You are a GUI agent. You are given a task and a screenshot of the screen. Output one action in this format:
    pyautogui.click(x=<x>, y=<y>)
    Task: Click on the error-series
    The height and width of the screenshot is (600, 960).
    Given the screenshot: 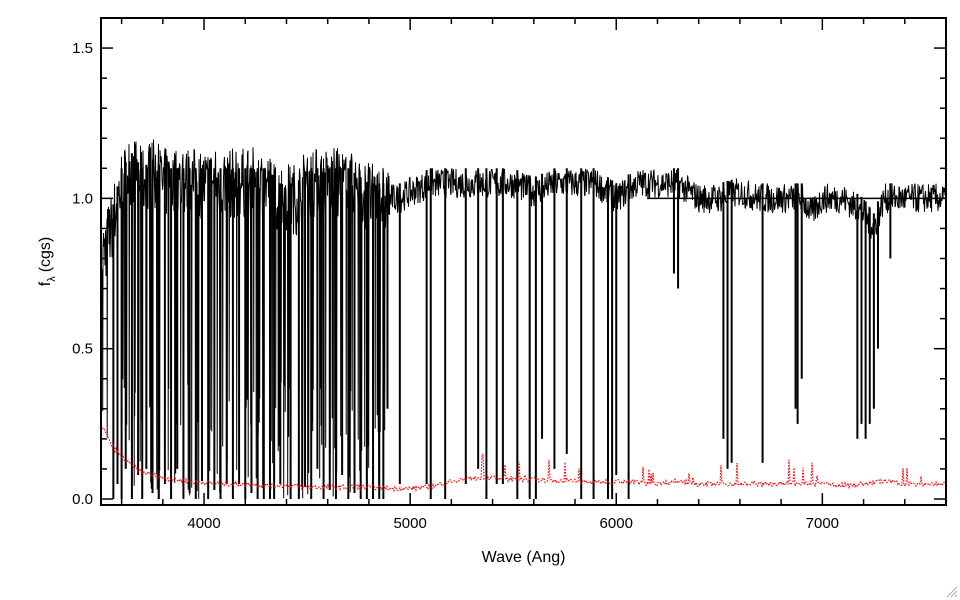 What is the action you would take?
    pyautogui.click(x=523, y=460)
    